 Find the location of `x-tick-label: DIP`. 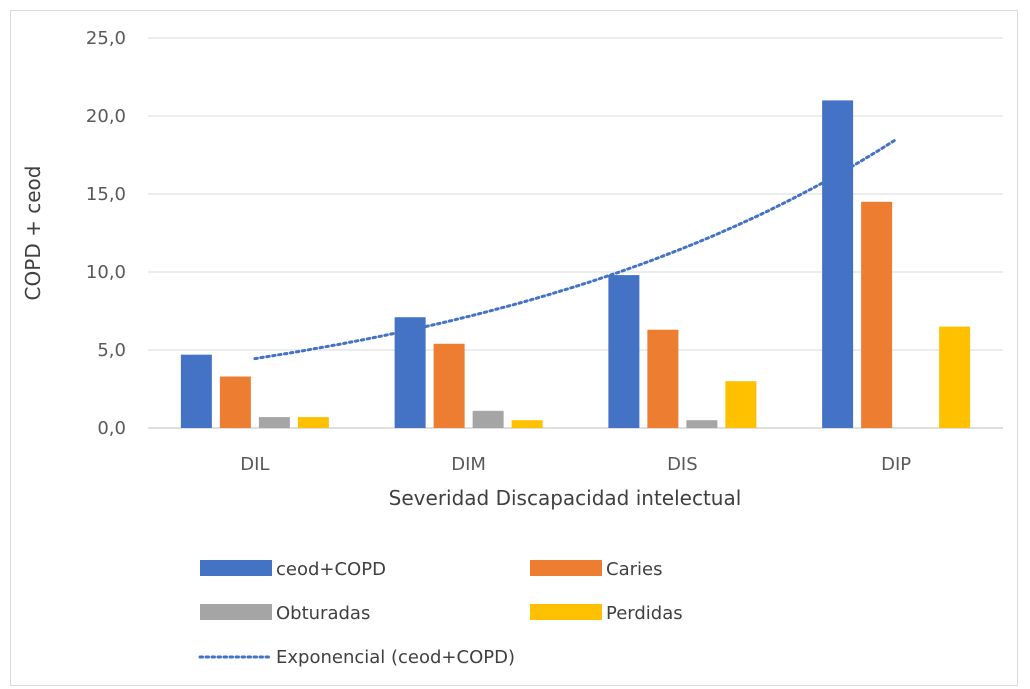

x-tick-label: DIP is located at coordinates (896, 464).